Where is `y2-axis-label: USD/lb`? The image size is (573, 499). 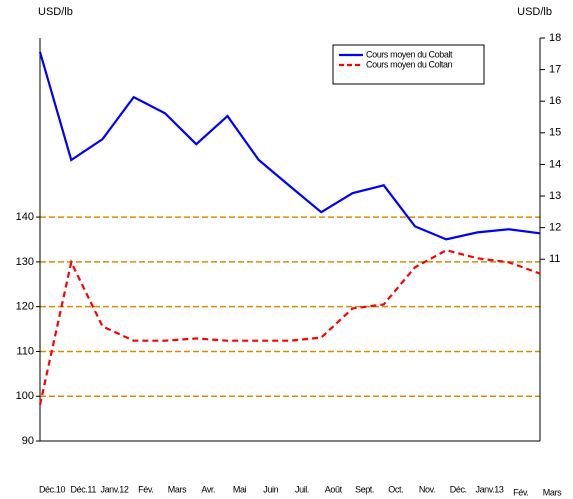
y2-axis-label: USD/lb is located at coordinates (534, 12).